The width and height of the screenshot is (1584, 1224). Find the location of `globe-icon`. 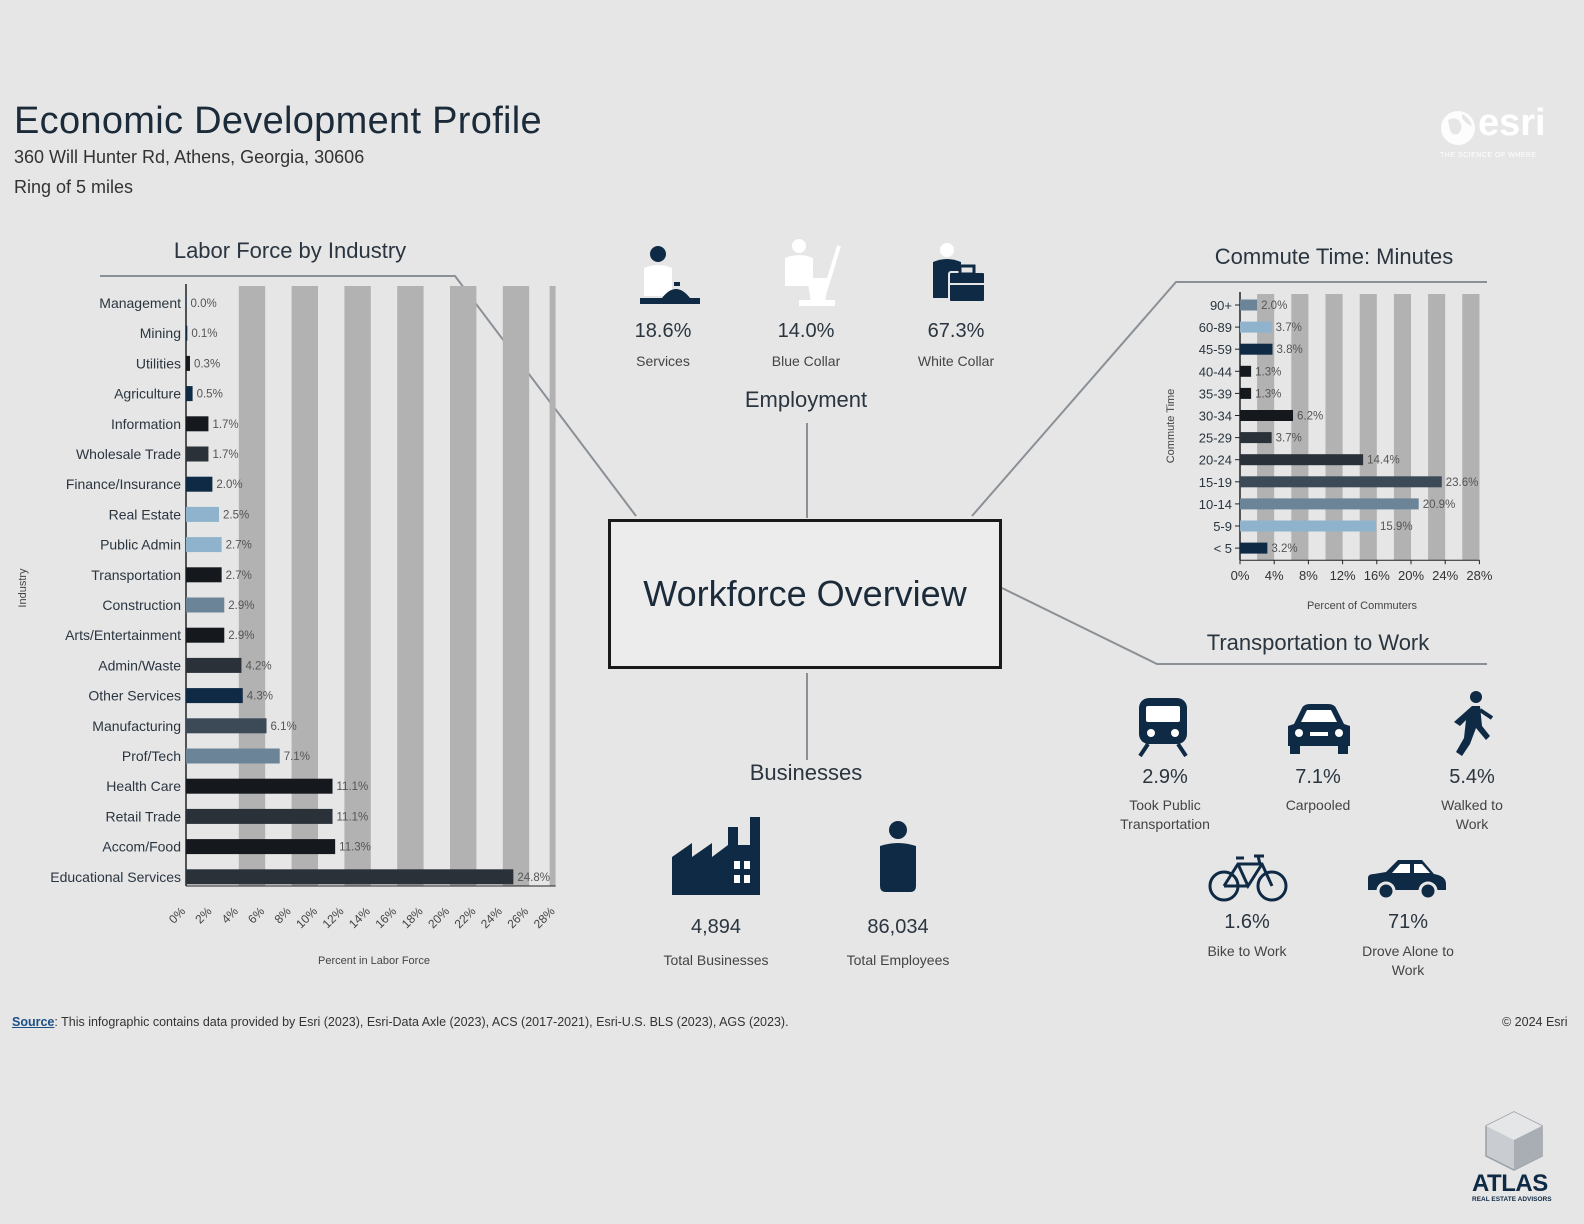

globe-icon is located at coordinates (1458, 128).